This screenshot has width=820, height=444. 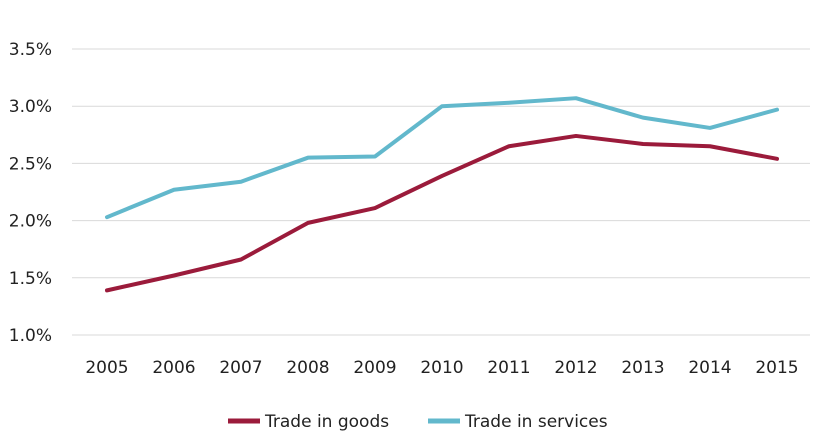 I want to click on y-tick-label: 3.5%, so click(x=30, y=50).